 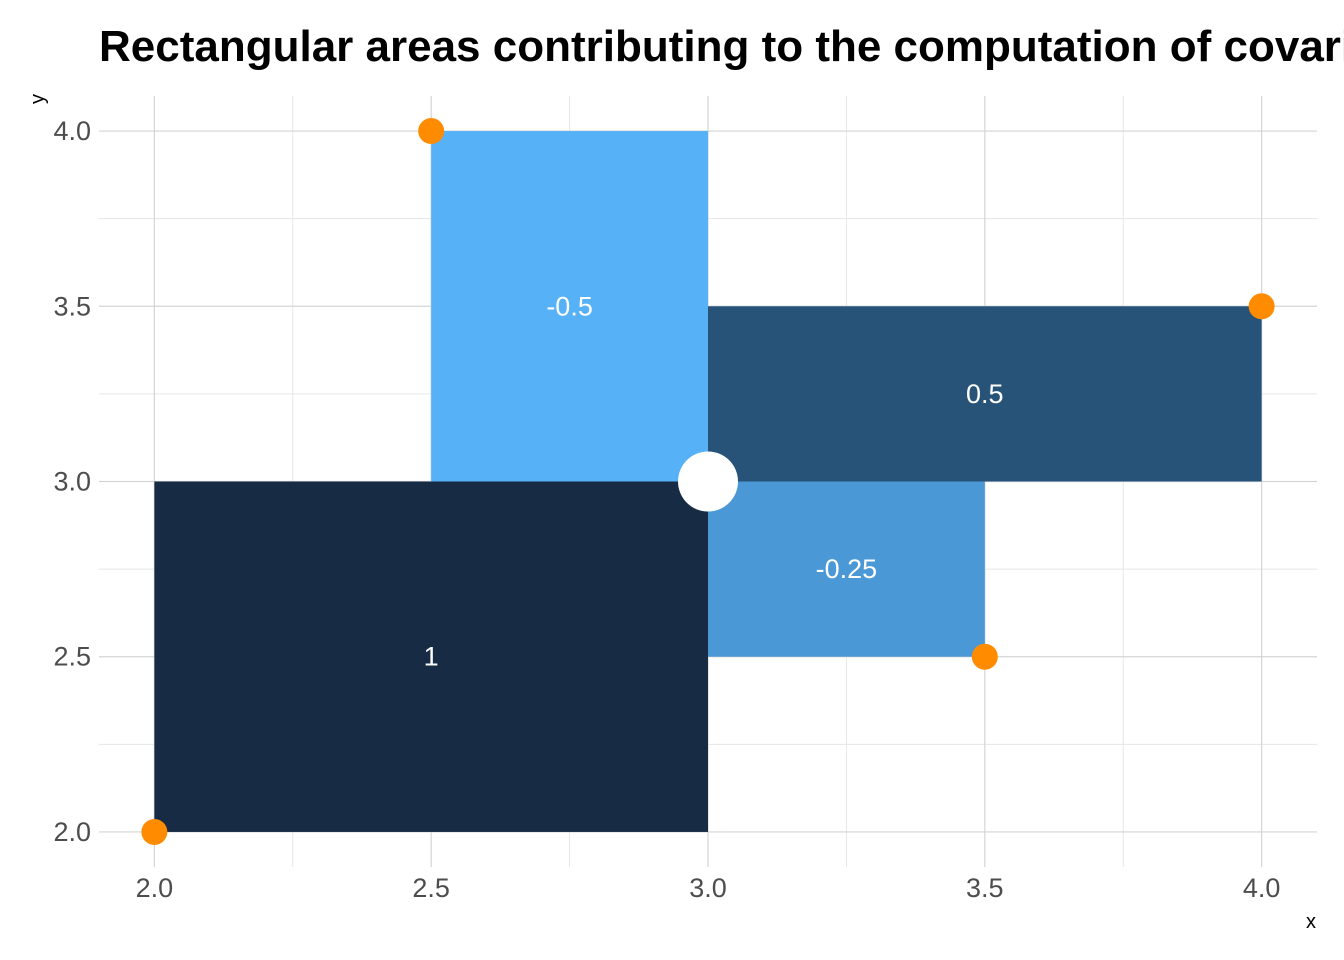 What do you see at coordinates (431, 888) in the screenshot?
I see `x-tick-label: 2.5` at bounding box center [431, 888].